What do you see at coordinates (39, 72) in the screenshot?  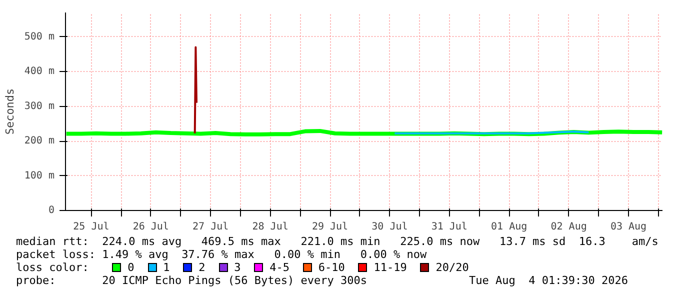 I see `y-tick-label: 400 m` at bounding box center [39, 72].